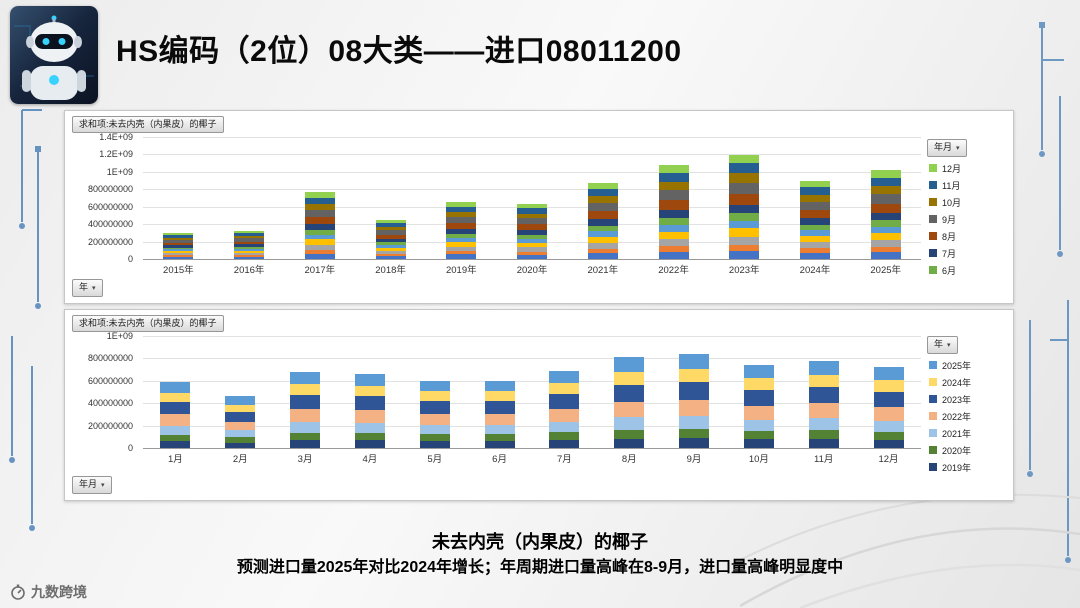 The height and width of the screenshot is (608, 1080). Describe the element at coordinates (949, 219) in the screenshot. I see `legend-label: 9月` at that location.